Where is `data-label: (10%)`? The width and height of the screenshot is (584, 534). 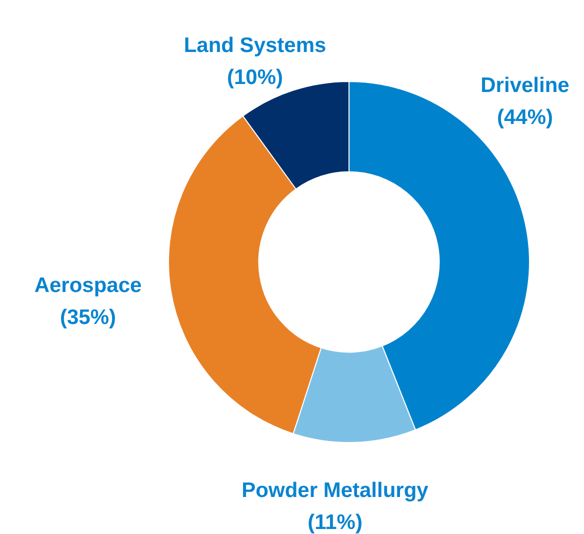 data-label: (10%) is located at coordinates (255, 77).